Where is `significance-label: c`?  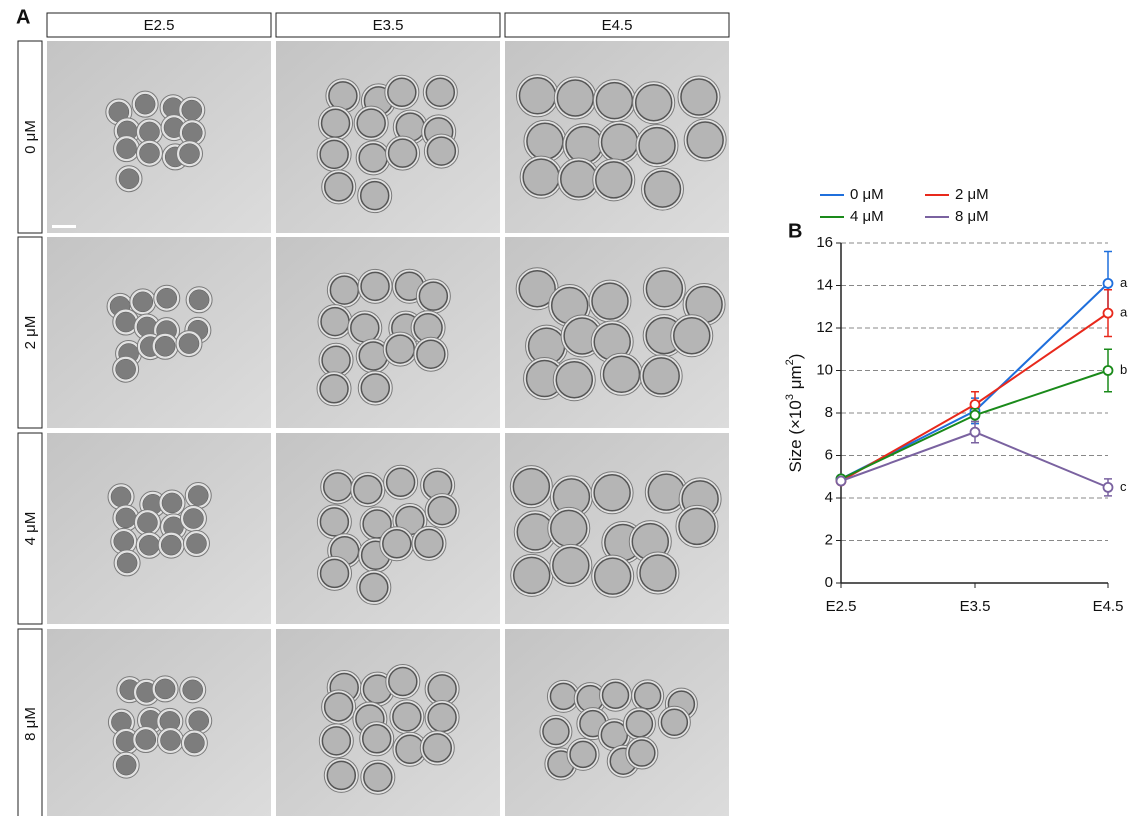
significance-label: c is located at coordinates (1123, 486).